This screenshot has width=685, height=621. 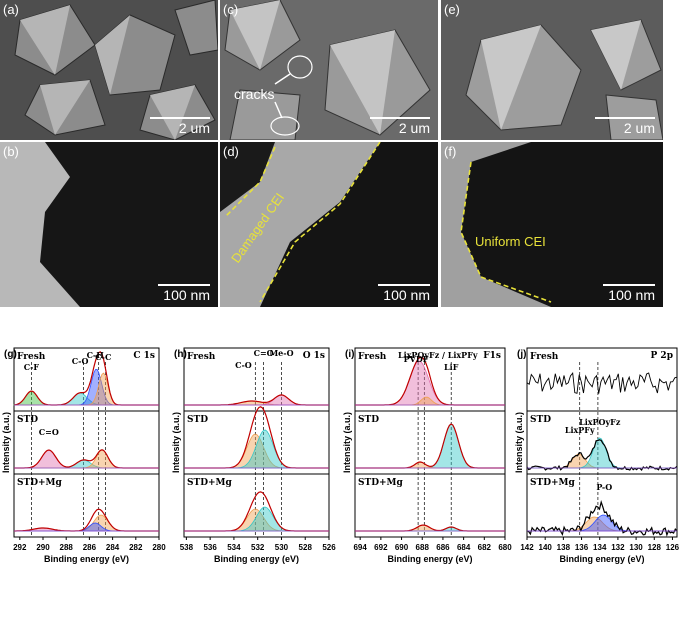 I want to click on x-tick-label: 132, so click(x=618, y=547).